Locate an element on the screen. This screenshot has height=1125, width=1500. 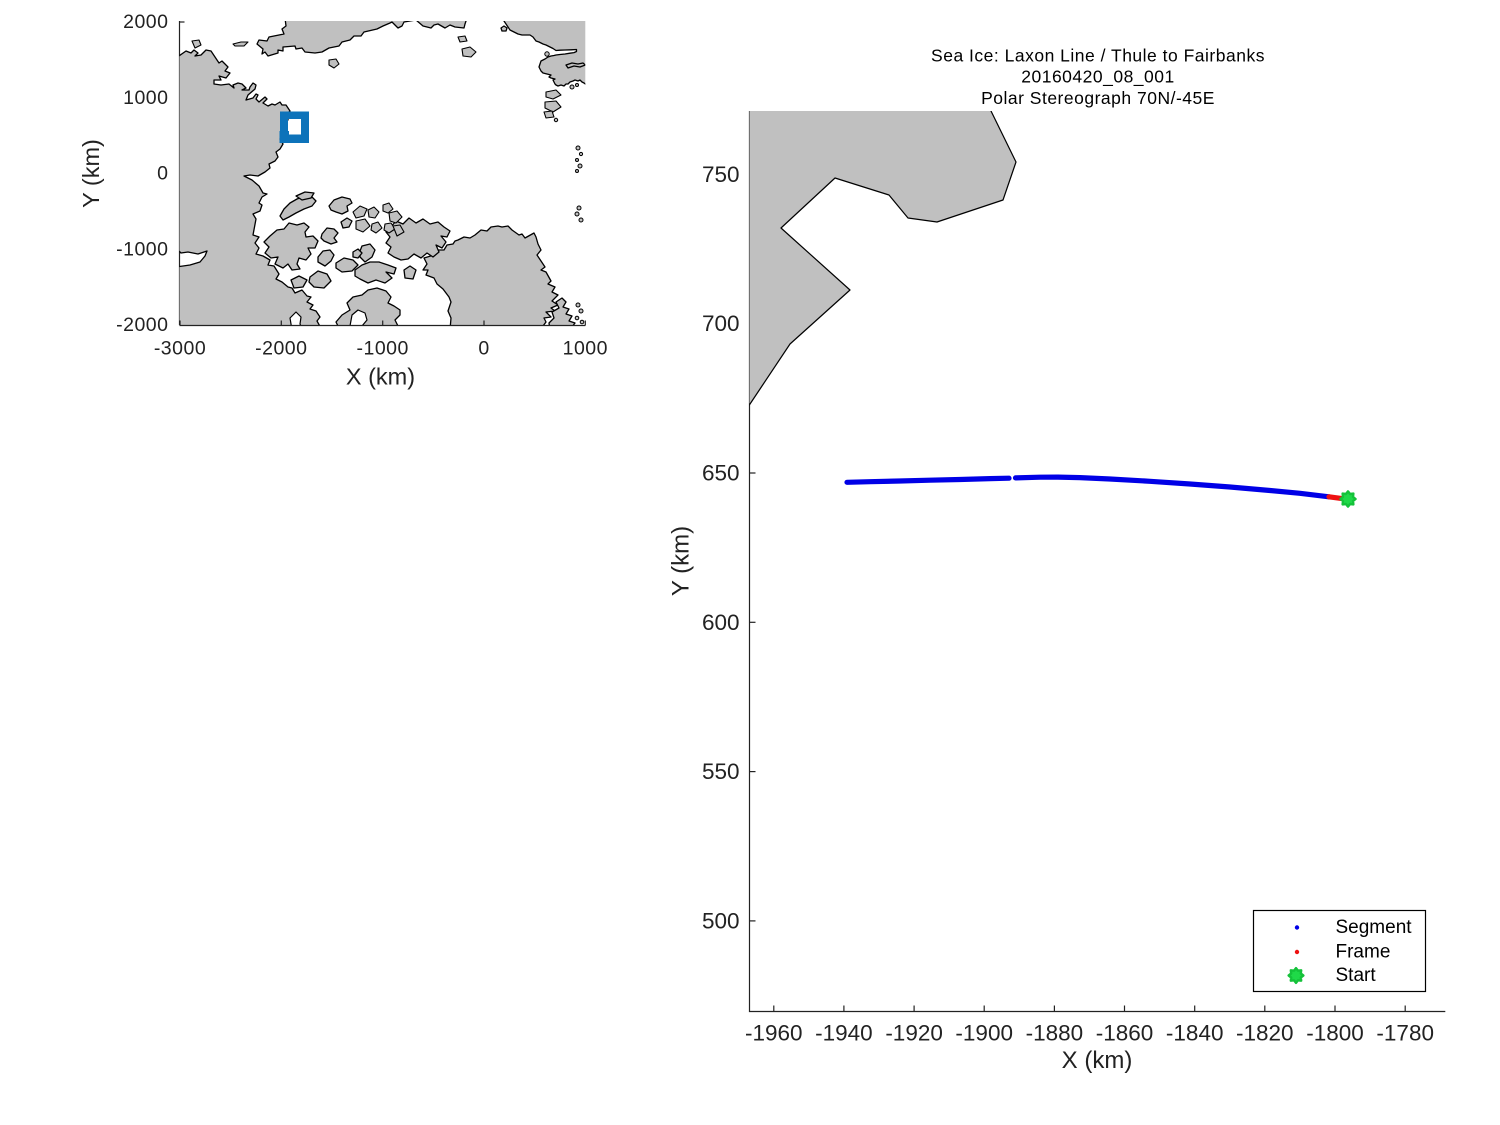
svg-text: -1800 is located at coordinates (1335, 1032).